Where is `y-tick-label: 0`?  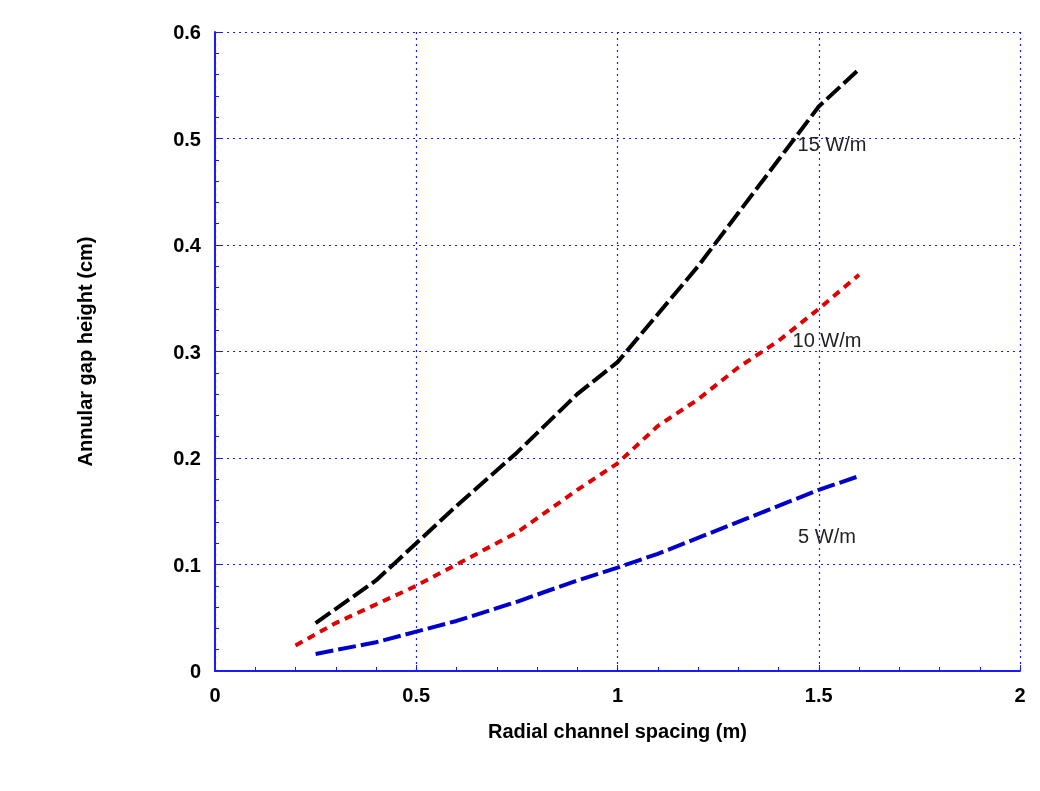 y-tick-label: 0 is located at coordinates (195, 671).